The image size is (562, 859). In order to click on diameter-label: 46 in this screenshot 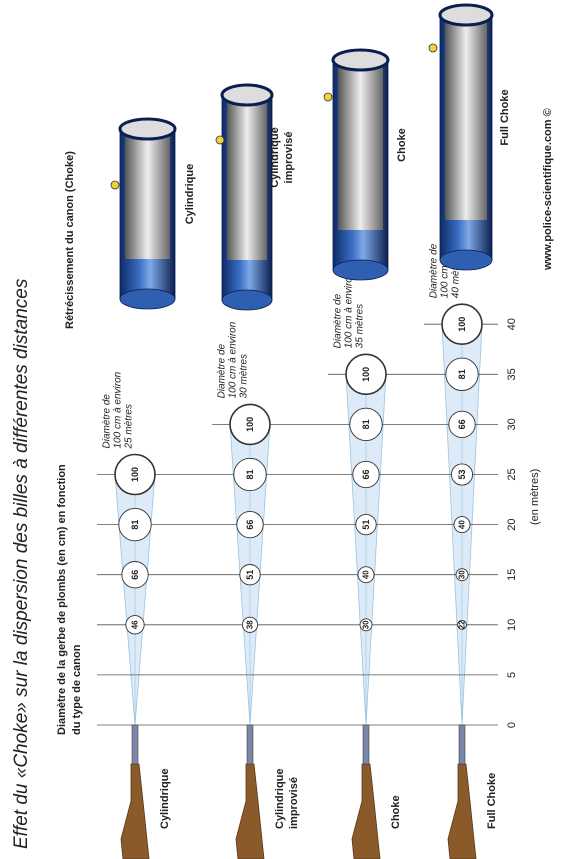, I will do `click(135, 624)`.